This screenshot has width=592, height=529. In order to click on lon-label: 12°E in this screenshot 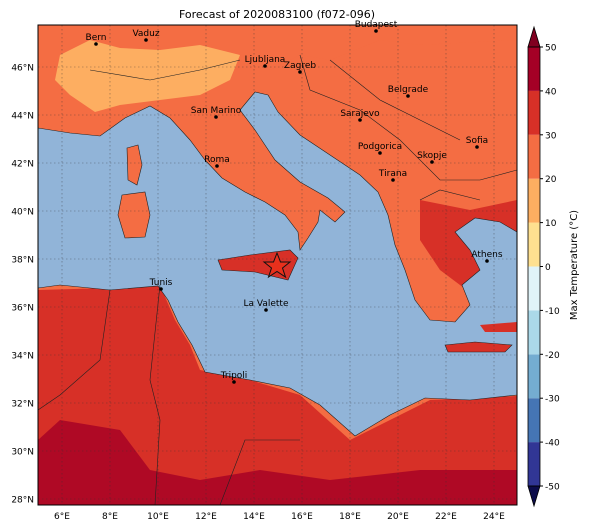, I will do `click(206, 517)`.